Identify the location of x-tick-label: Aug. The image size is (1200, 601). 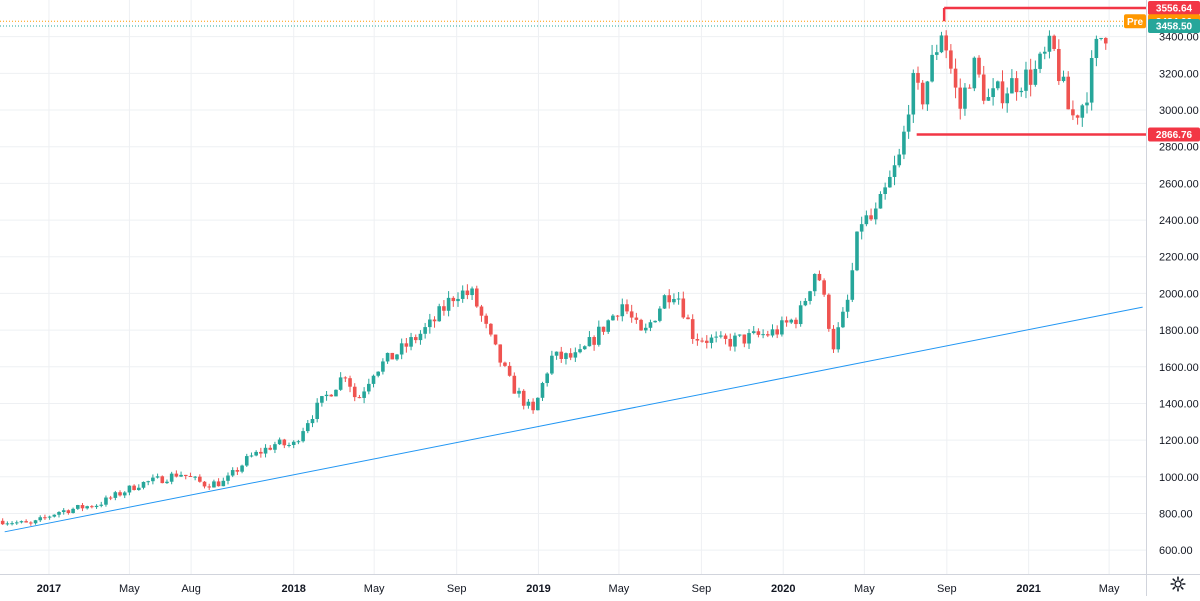
(191, 589).